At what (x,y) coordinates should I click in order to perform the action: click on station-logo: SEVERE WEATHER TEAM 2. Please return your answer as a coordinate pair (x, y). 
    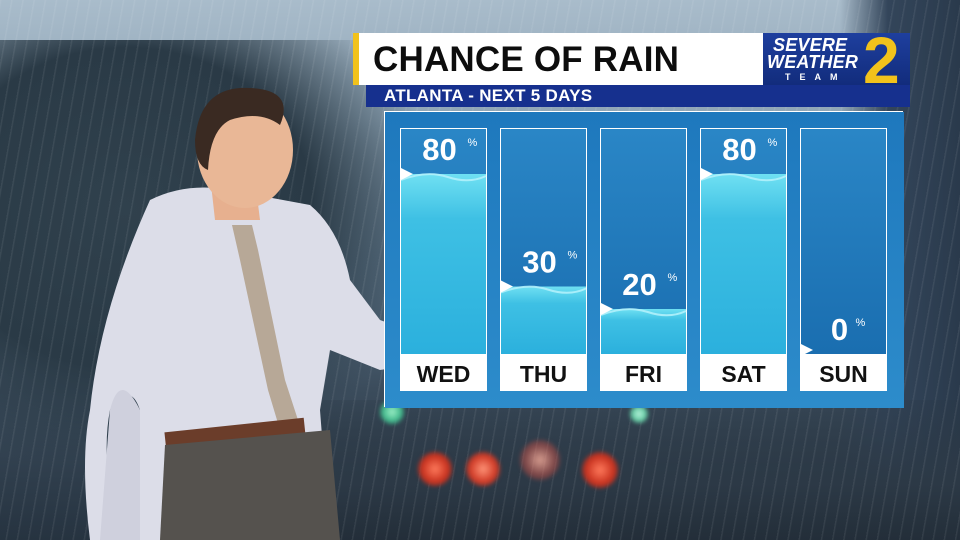
    Looking at the image, I should click on (836, 60).